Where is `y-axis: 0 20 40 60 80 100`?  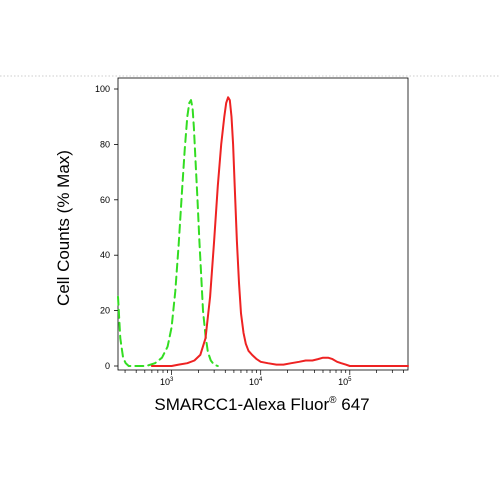
y-axis: 0 20 40 60 80 100 is located at coordinates (106, 227).